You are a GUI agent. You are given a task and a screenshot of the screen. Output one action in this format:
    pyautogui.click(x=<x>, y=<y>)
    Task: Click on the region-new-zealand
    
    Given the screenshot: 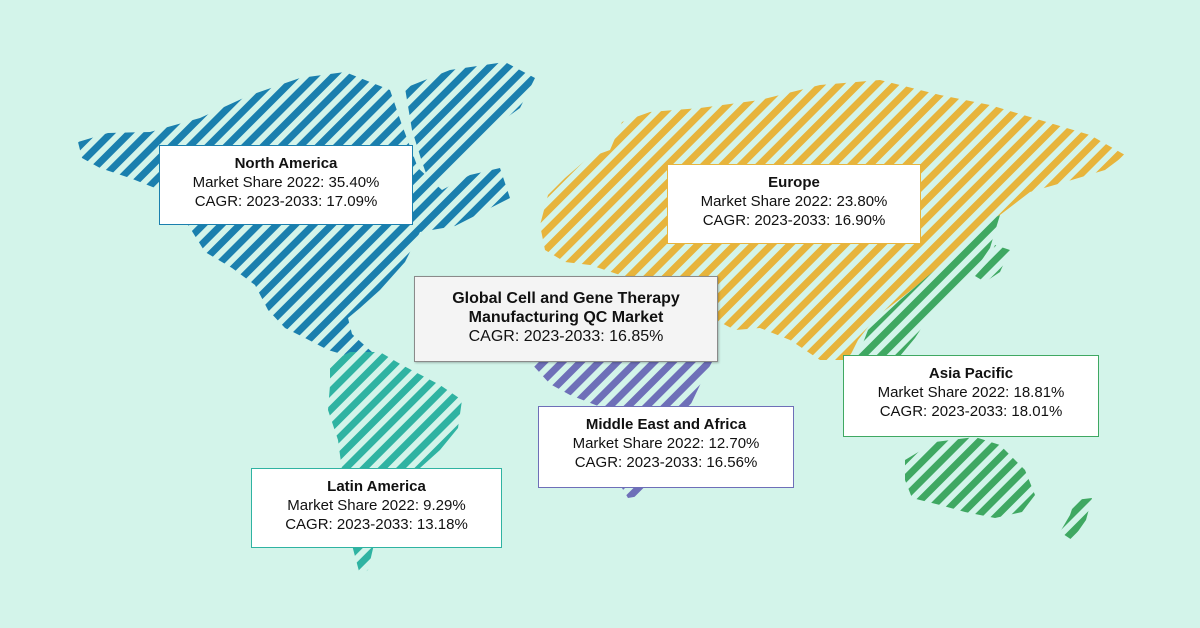 What is the action you would take?
    pyautogui.click(x=1076, y=519)
    